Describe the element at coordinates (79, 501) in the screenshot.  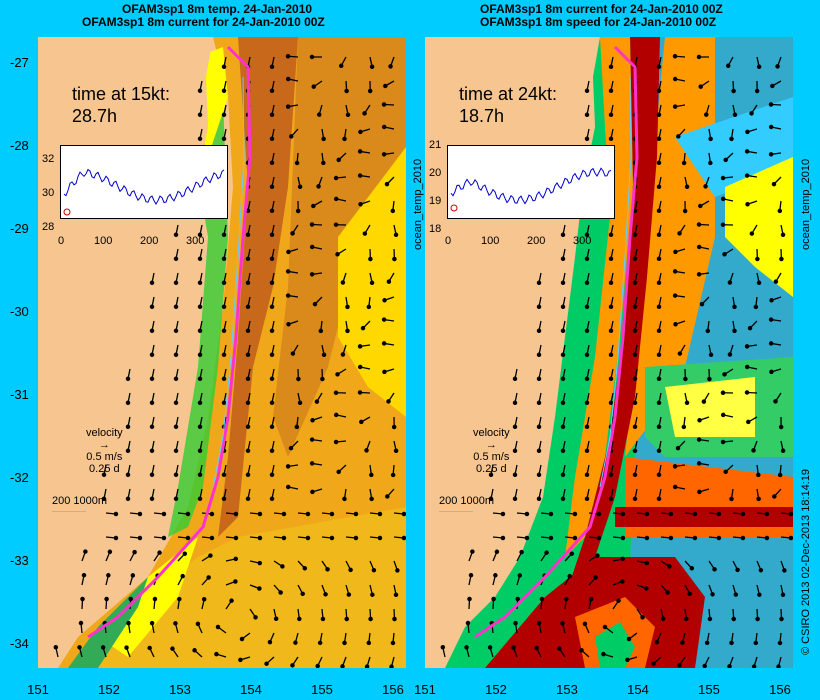
I see `left-contour-legend: 200 1000m` at that location.